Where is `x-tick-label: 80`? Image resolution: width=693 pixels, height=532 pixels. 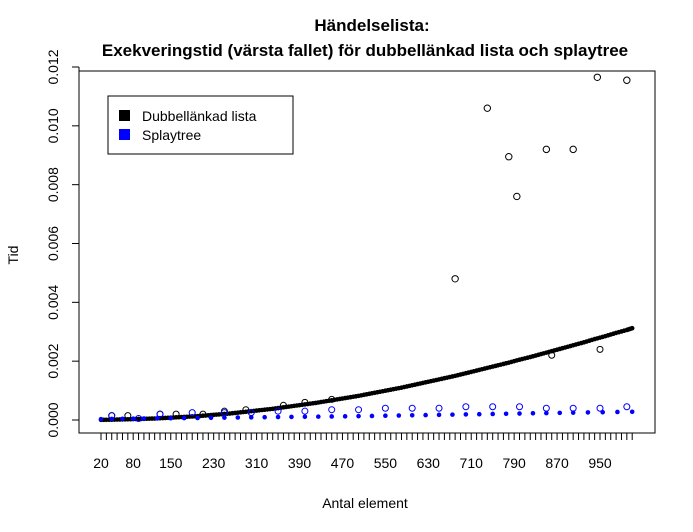 x-tick-label: 80 is located at coordinates (133, 463).